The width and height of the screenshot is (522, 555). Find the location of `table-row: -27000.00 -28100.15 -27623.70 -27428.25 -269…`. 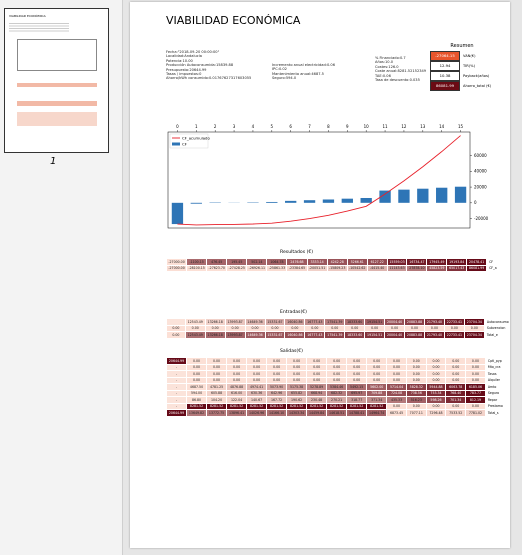

table-row: -27000.00 -28100.15 -27623.70 -27428.25 -269… is located at coordinates (337, 268).